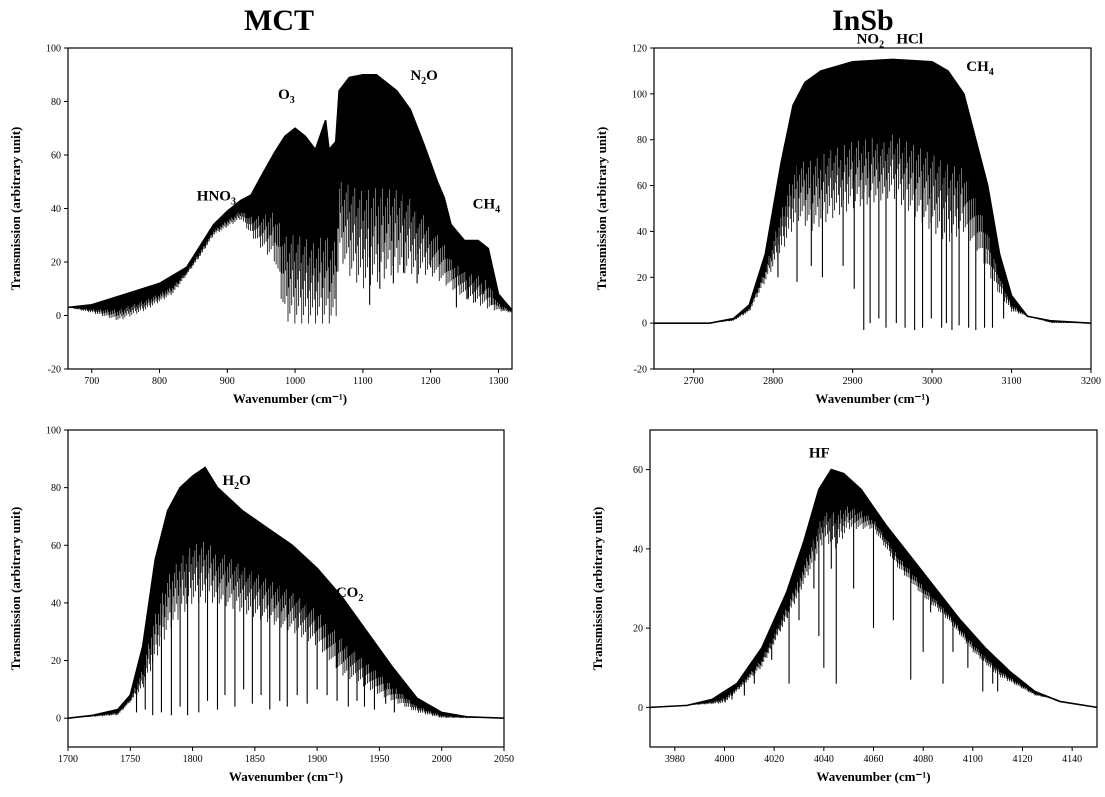 This screenshot has height=797, width=1105. What do you see at coordinates (431, 381) in the screenshot?
I see `x-tick-label: 1200` at bounding box center [431, 381].